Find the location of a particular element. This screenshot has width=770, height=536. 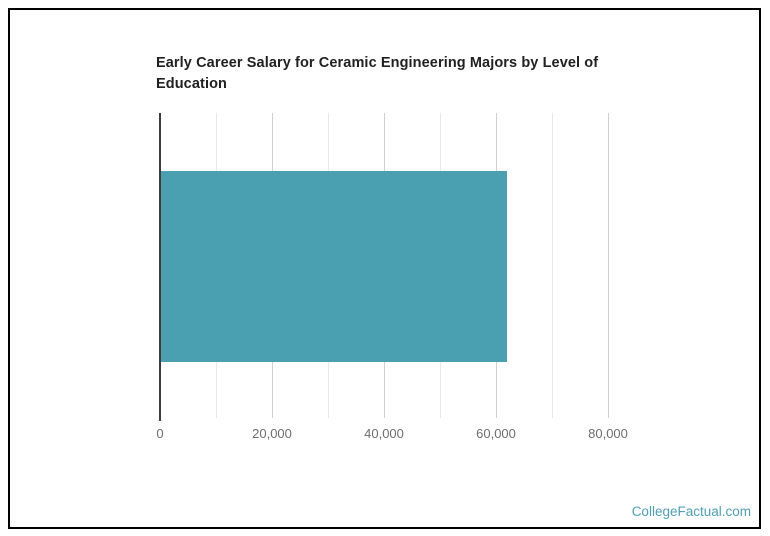

x-tick-label: 40,000 is located at coordinates (384, 433).